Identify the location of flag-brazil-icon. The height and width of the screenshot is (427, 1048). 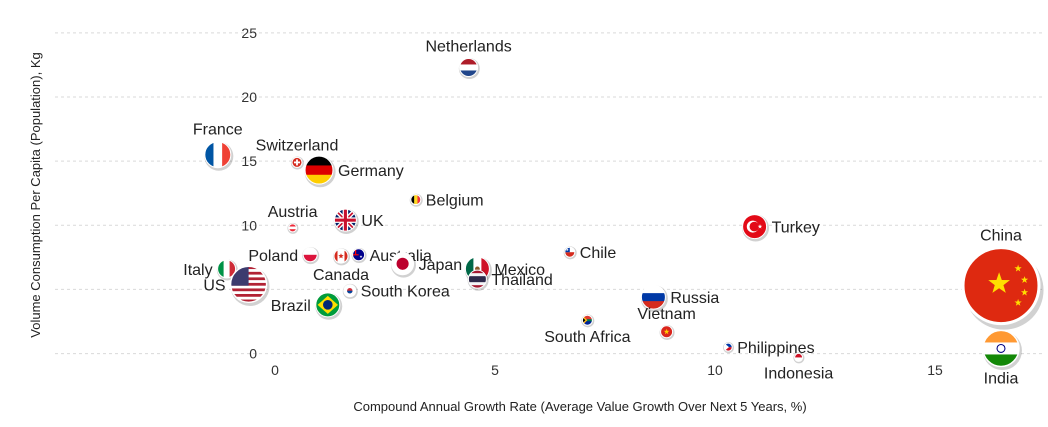
(327, 304).